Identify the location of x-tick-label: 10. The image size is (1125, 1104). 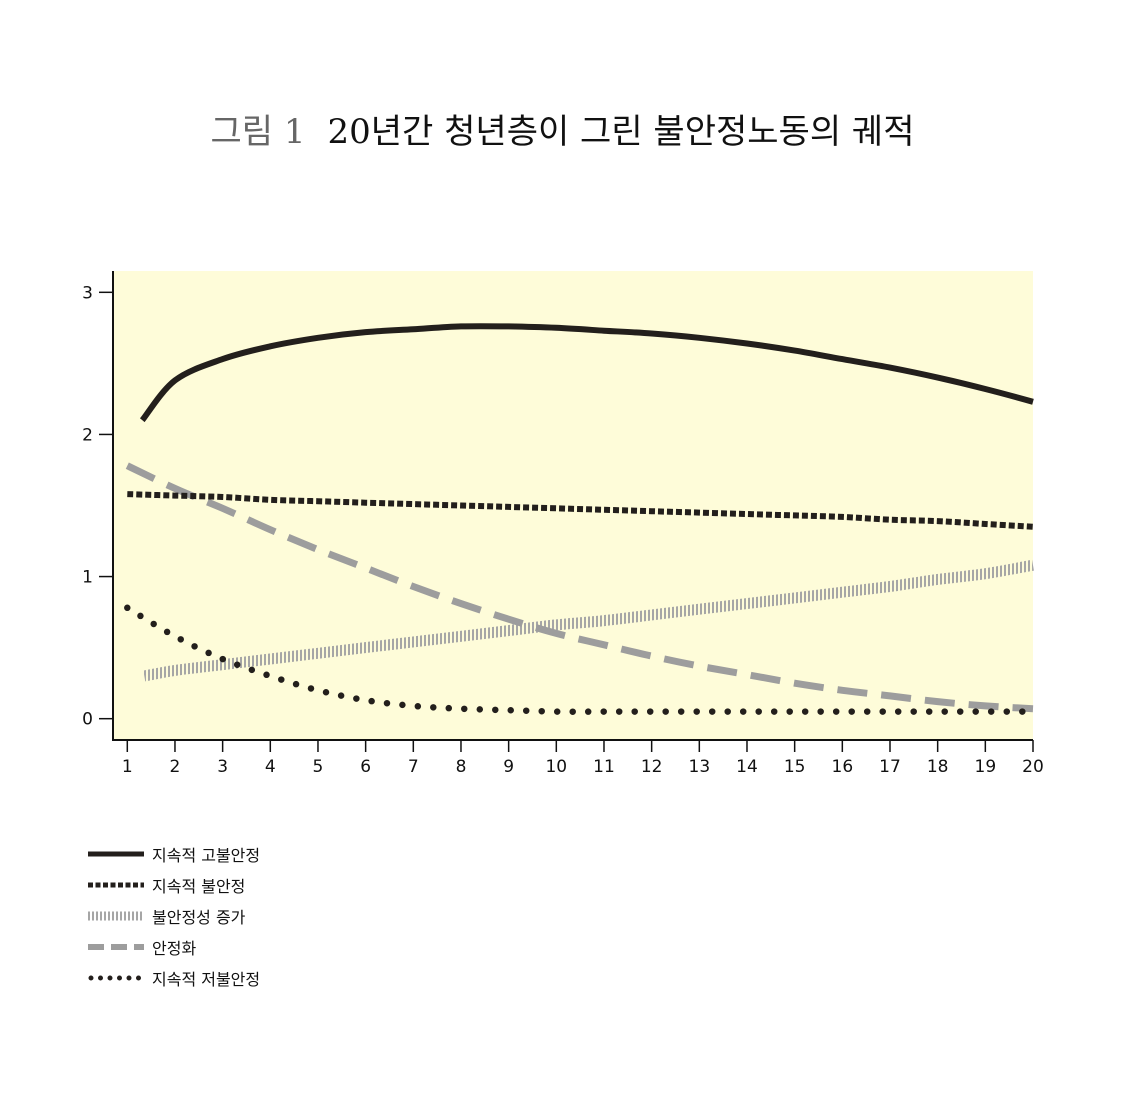
(556, 767).